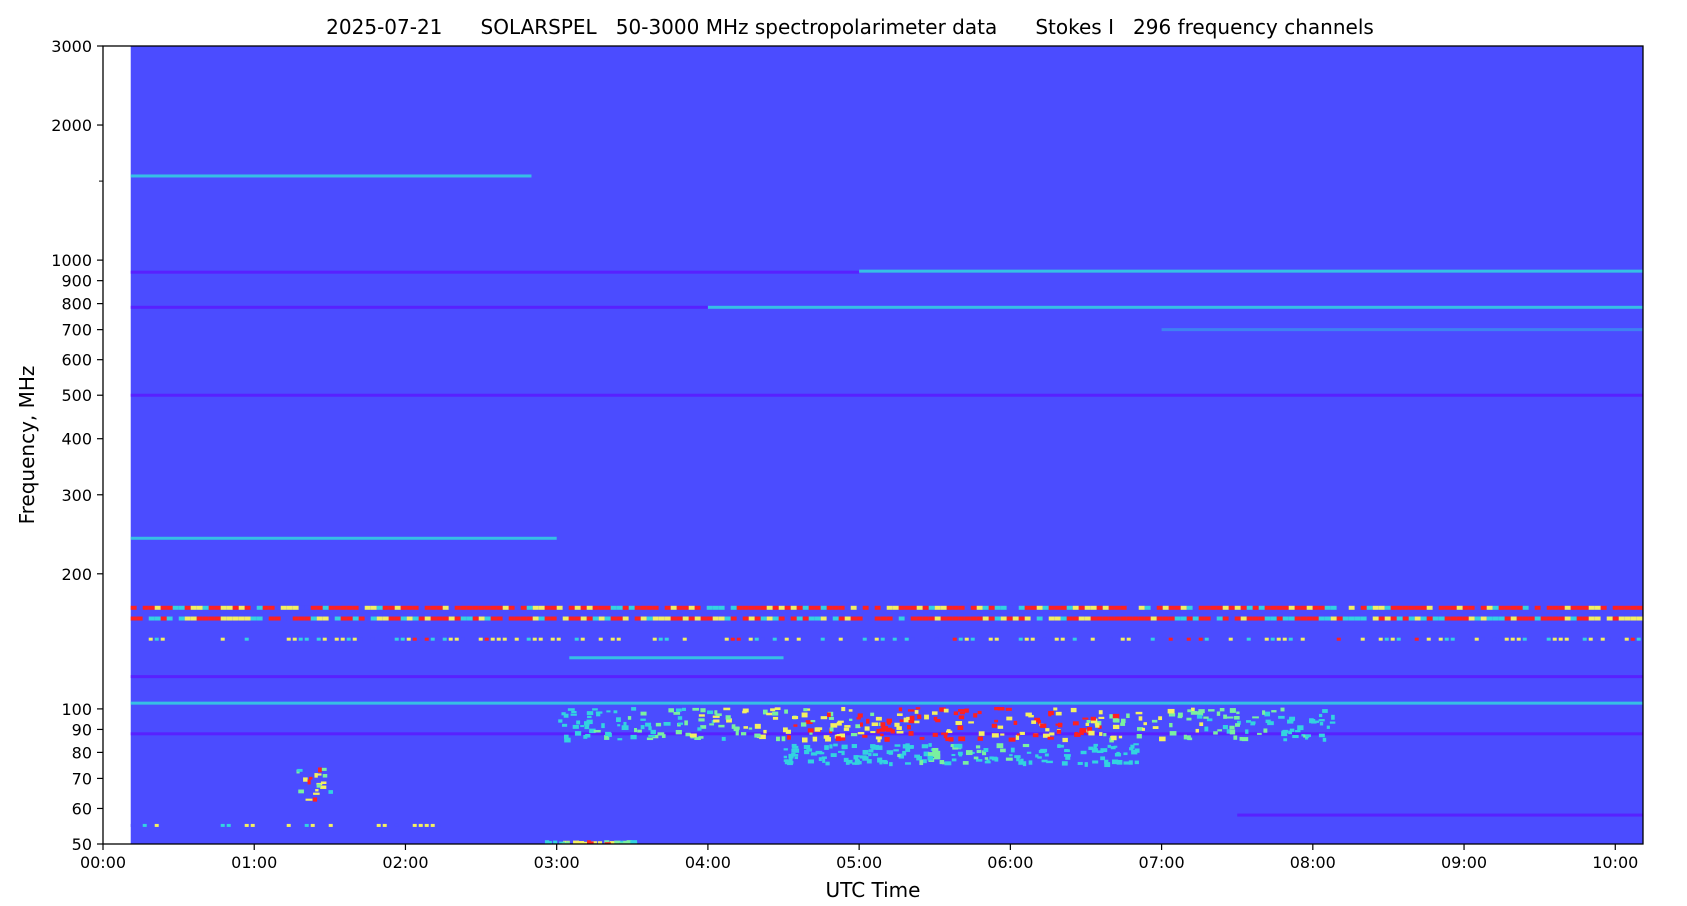 The image size is (1687, 906). What do you see at coordinates (1464, 862) in the screenshot?
I see `x-tick-label: 09:00` at bounding box center [1464, 862].